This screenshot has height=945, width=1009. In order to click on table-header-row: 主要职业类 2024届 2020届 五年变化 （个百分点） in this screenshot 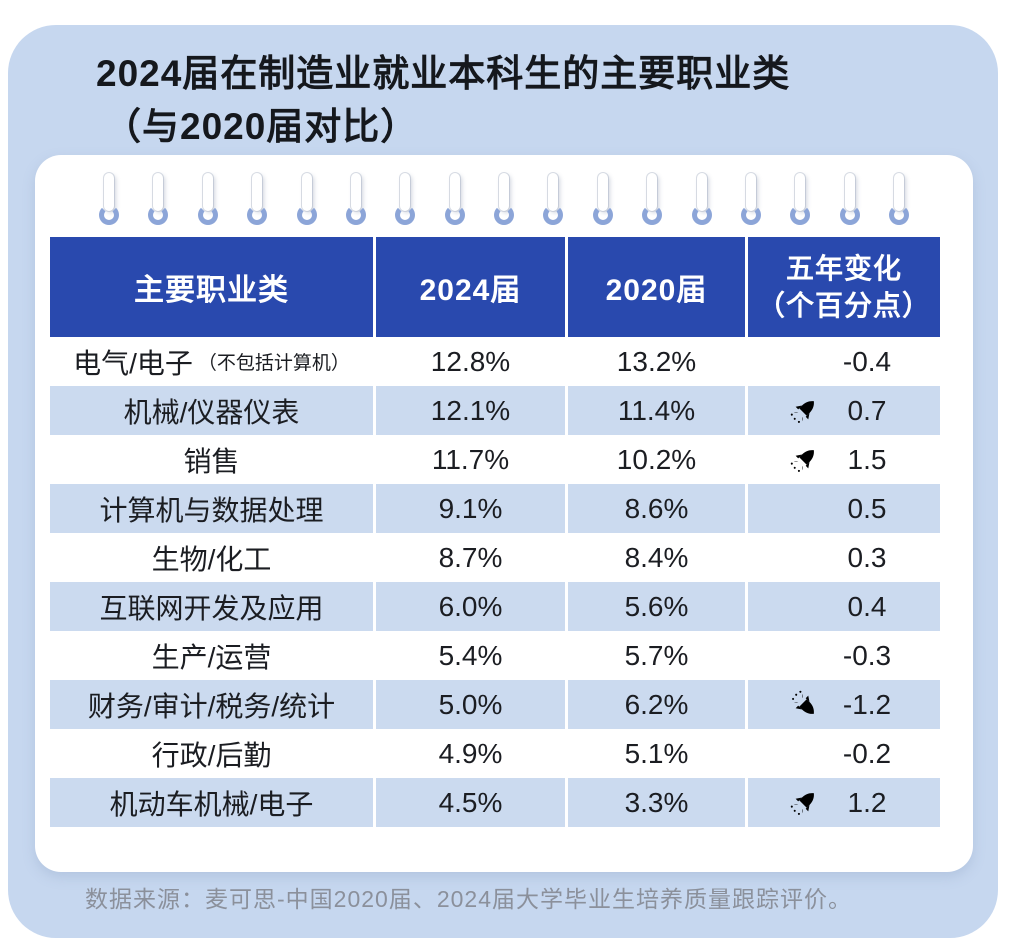, I will do `click(495, 287)`.